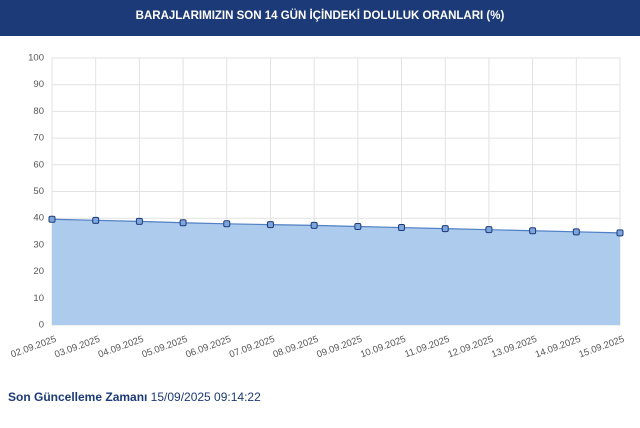 Image resolution: width=640 pixels, height=428 pixels. Describe the element at coordinates (38, 191) in the screenshot. I see `y-tick-label: 50` at that location.